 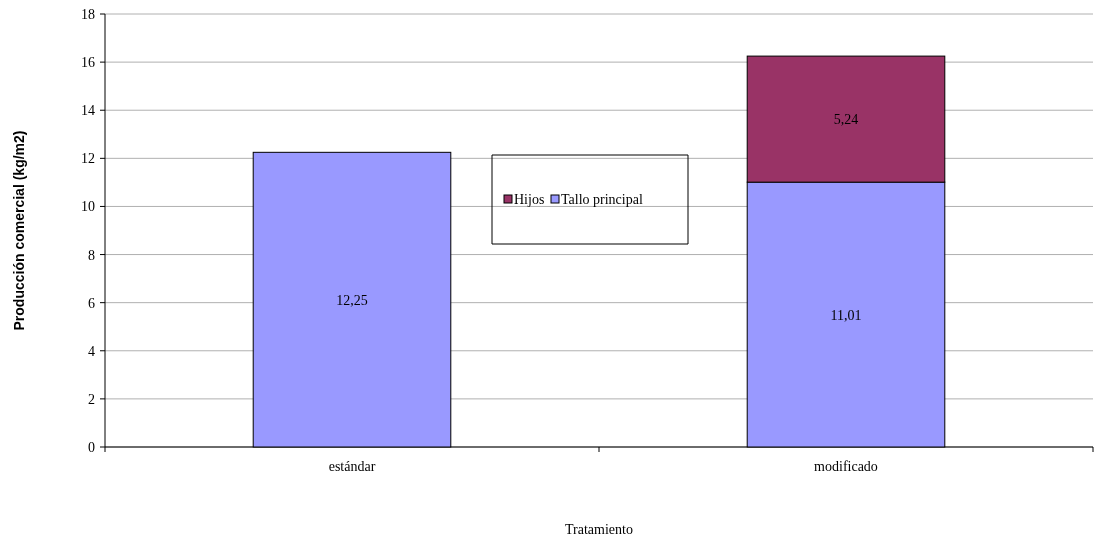 I want to click on y-axis-title: Producción comercial (kg/m2), so click(x=19, y=230).